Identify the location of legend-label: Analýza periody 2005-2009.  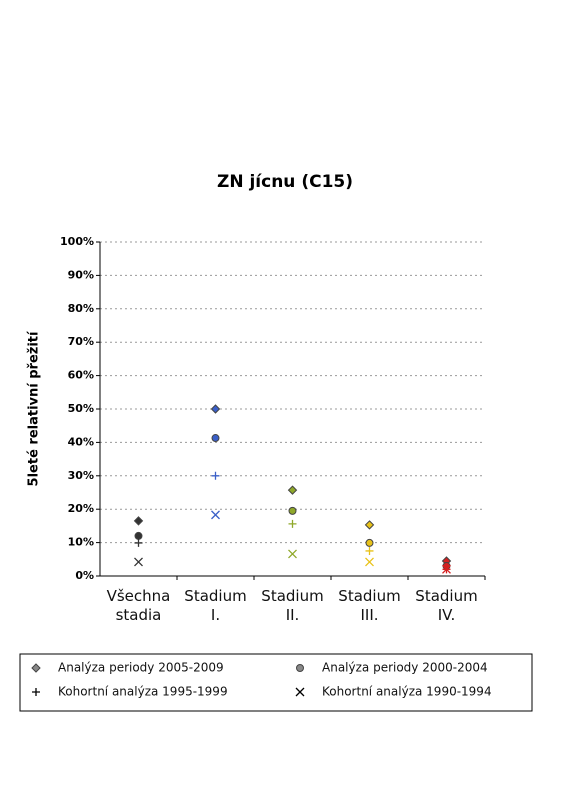
(141, 668).